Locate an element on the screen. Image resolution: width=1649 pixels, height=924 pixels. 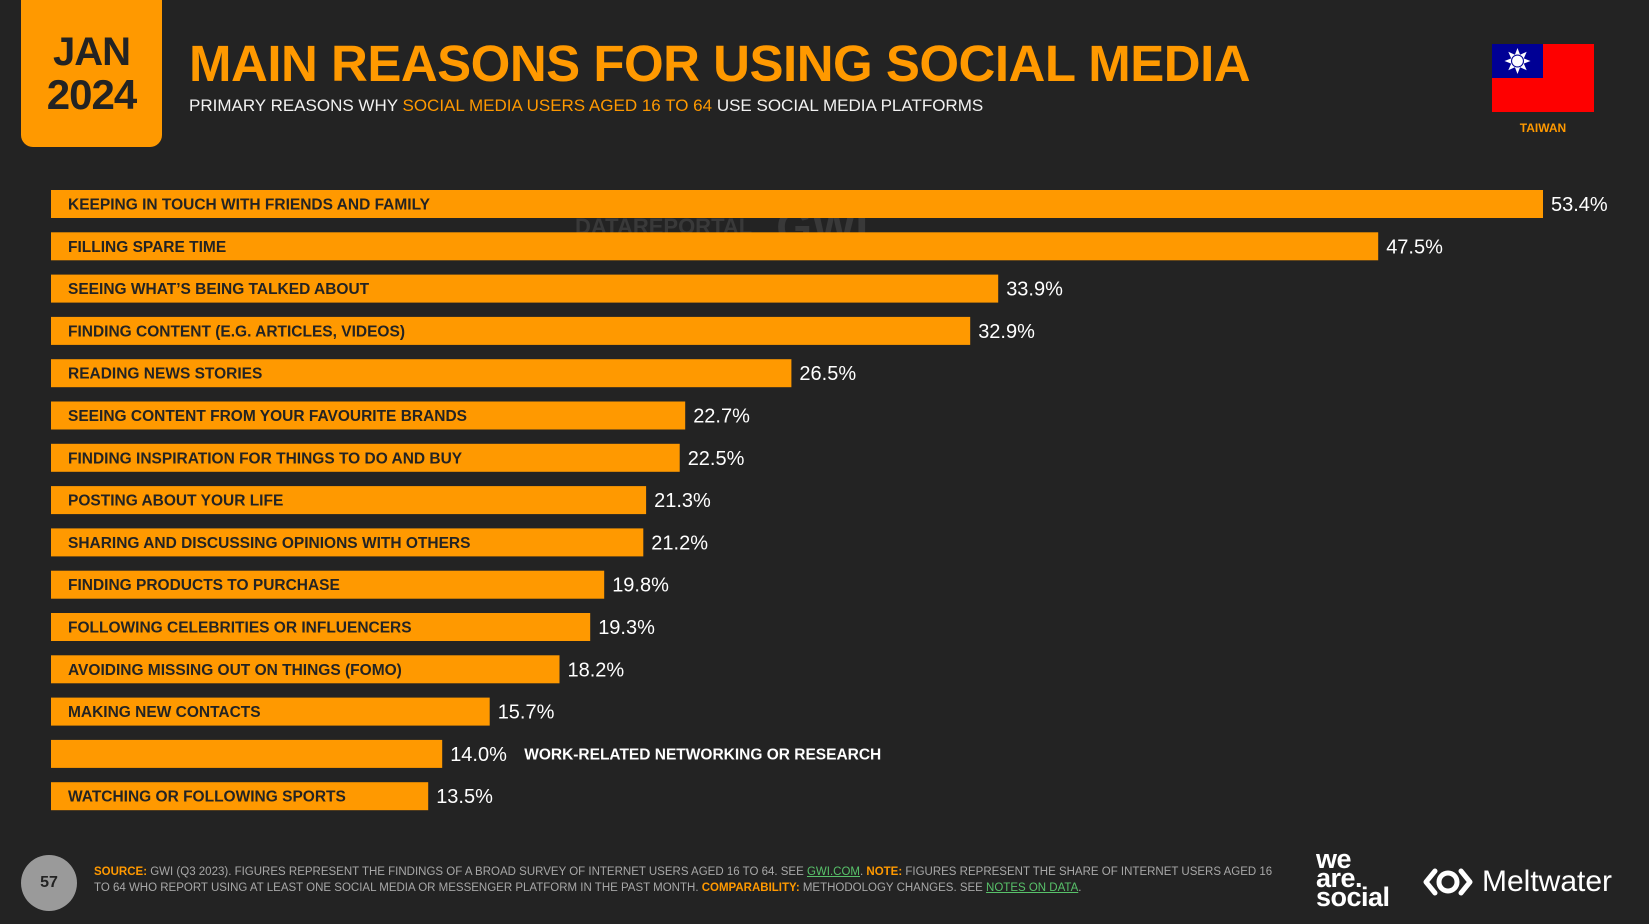
category-label-1: KEEPING IN TOUCH WITH FRIENDS AND FAMILY is located at coordinates (249, 205).